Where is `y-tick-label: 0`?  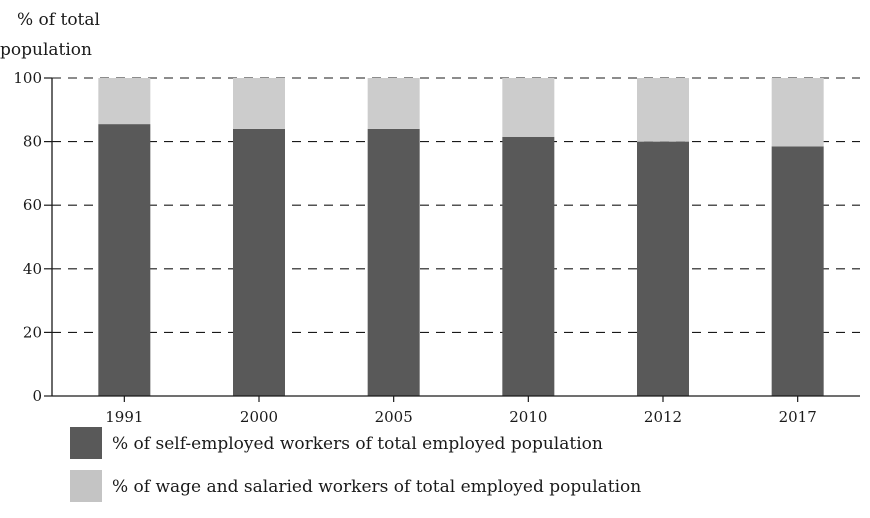 y-tick-label: 0 is located at coordinates (37, 396).